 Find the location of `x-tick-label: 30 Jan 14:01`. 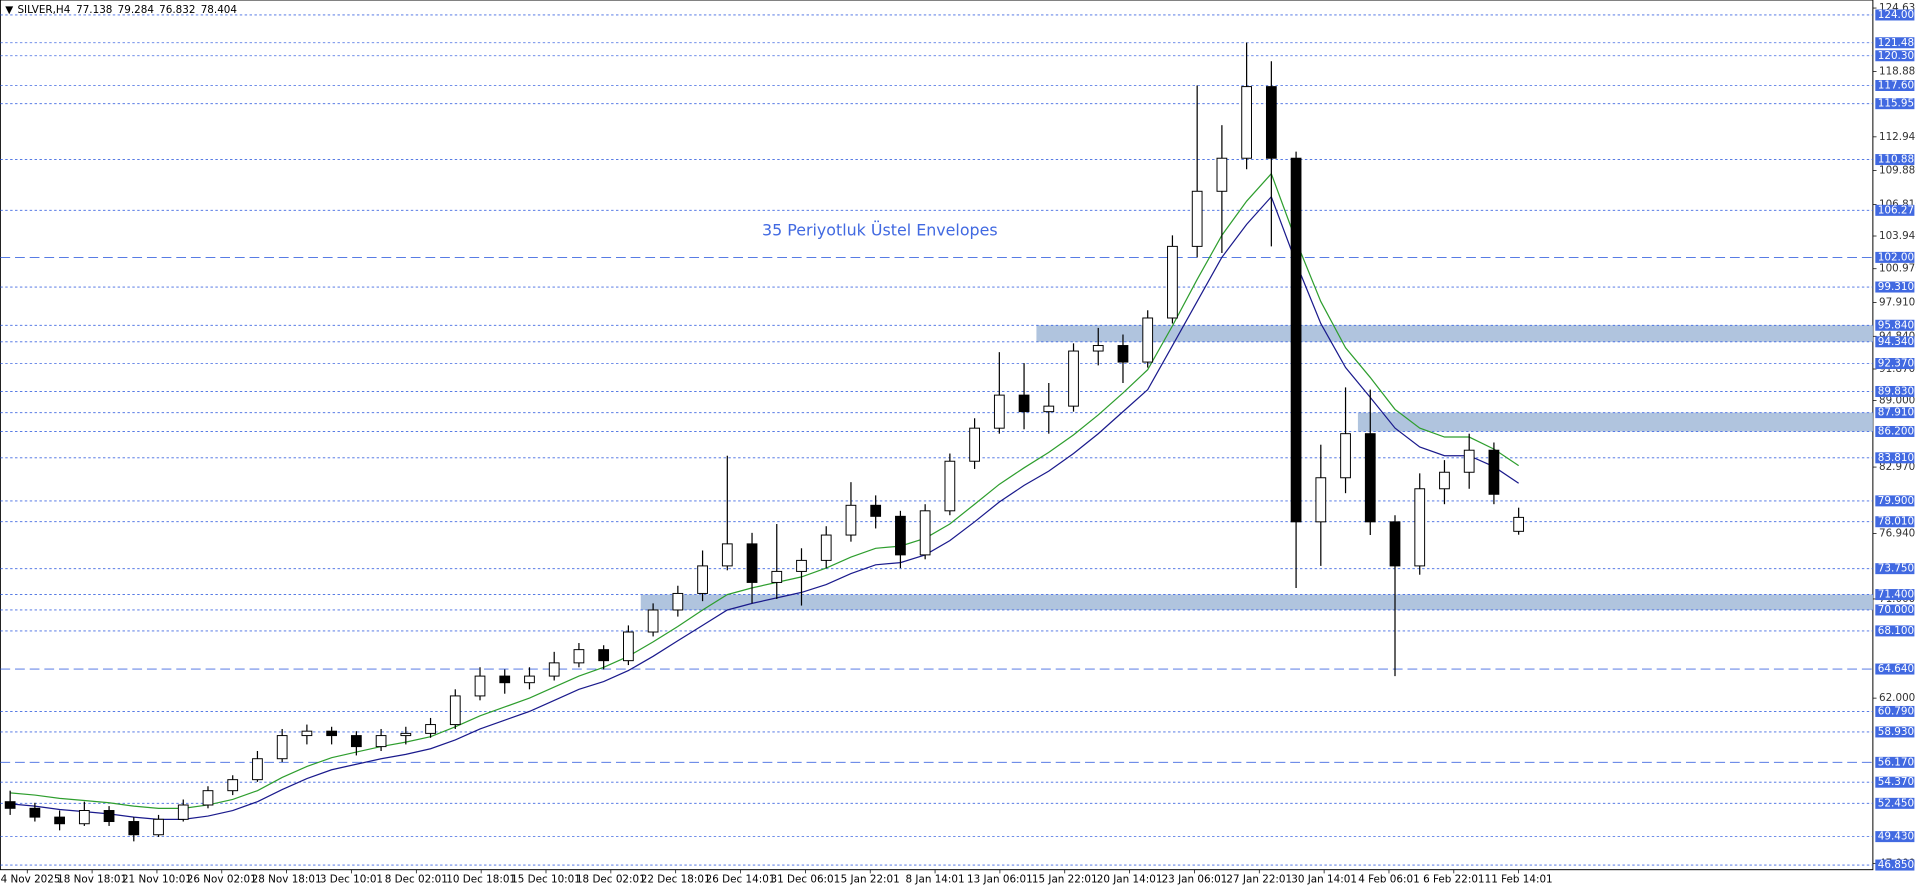

x-tick-label: 30 Jan 14:01 is located at coordinates (1324, 879).